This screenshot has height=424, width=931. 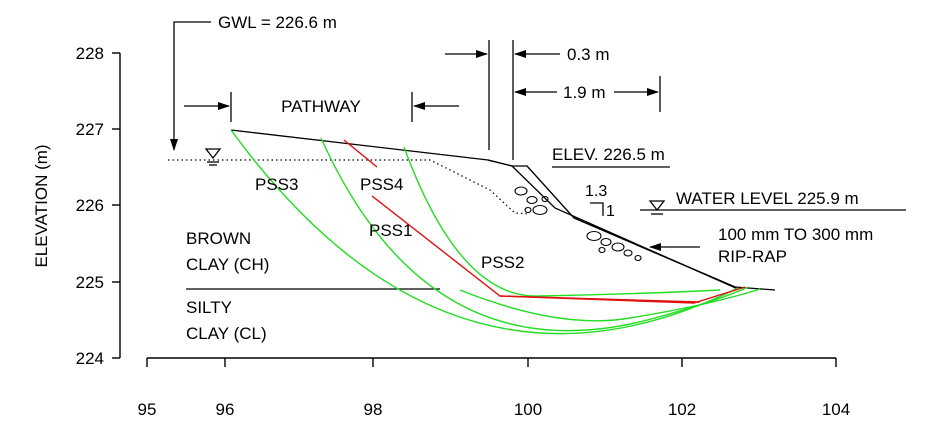 What do you see at coordinates (600, 299) in the screenshot?
I see `slip-surface-pss4-base` at bounding box center [600, 299].